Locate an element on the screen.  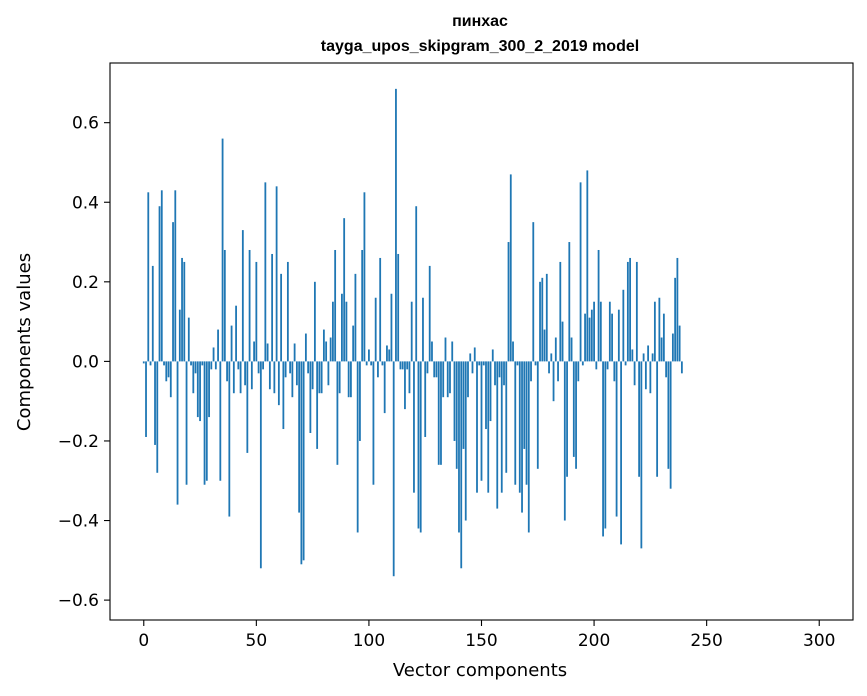
y-tick-label: −0.2 is located at coordinates (78, 442).